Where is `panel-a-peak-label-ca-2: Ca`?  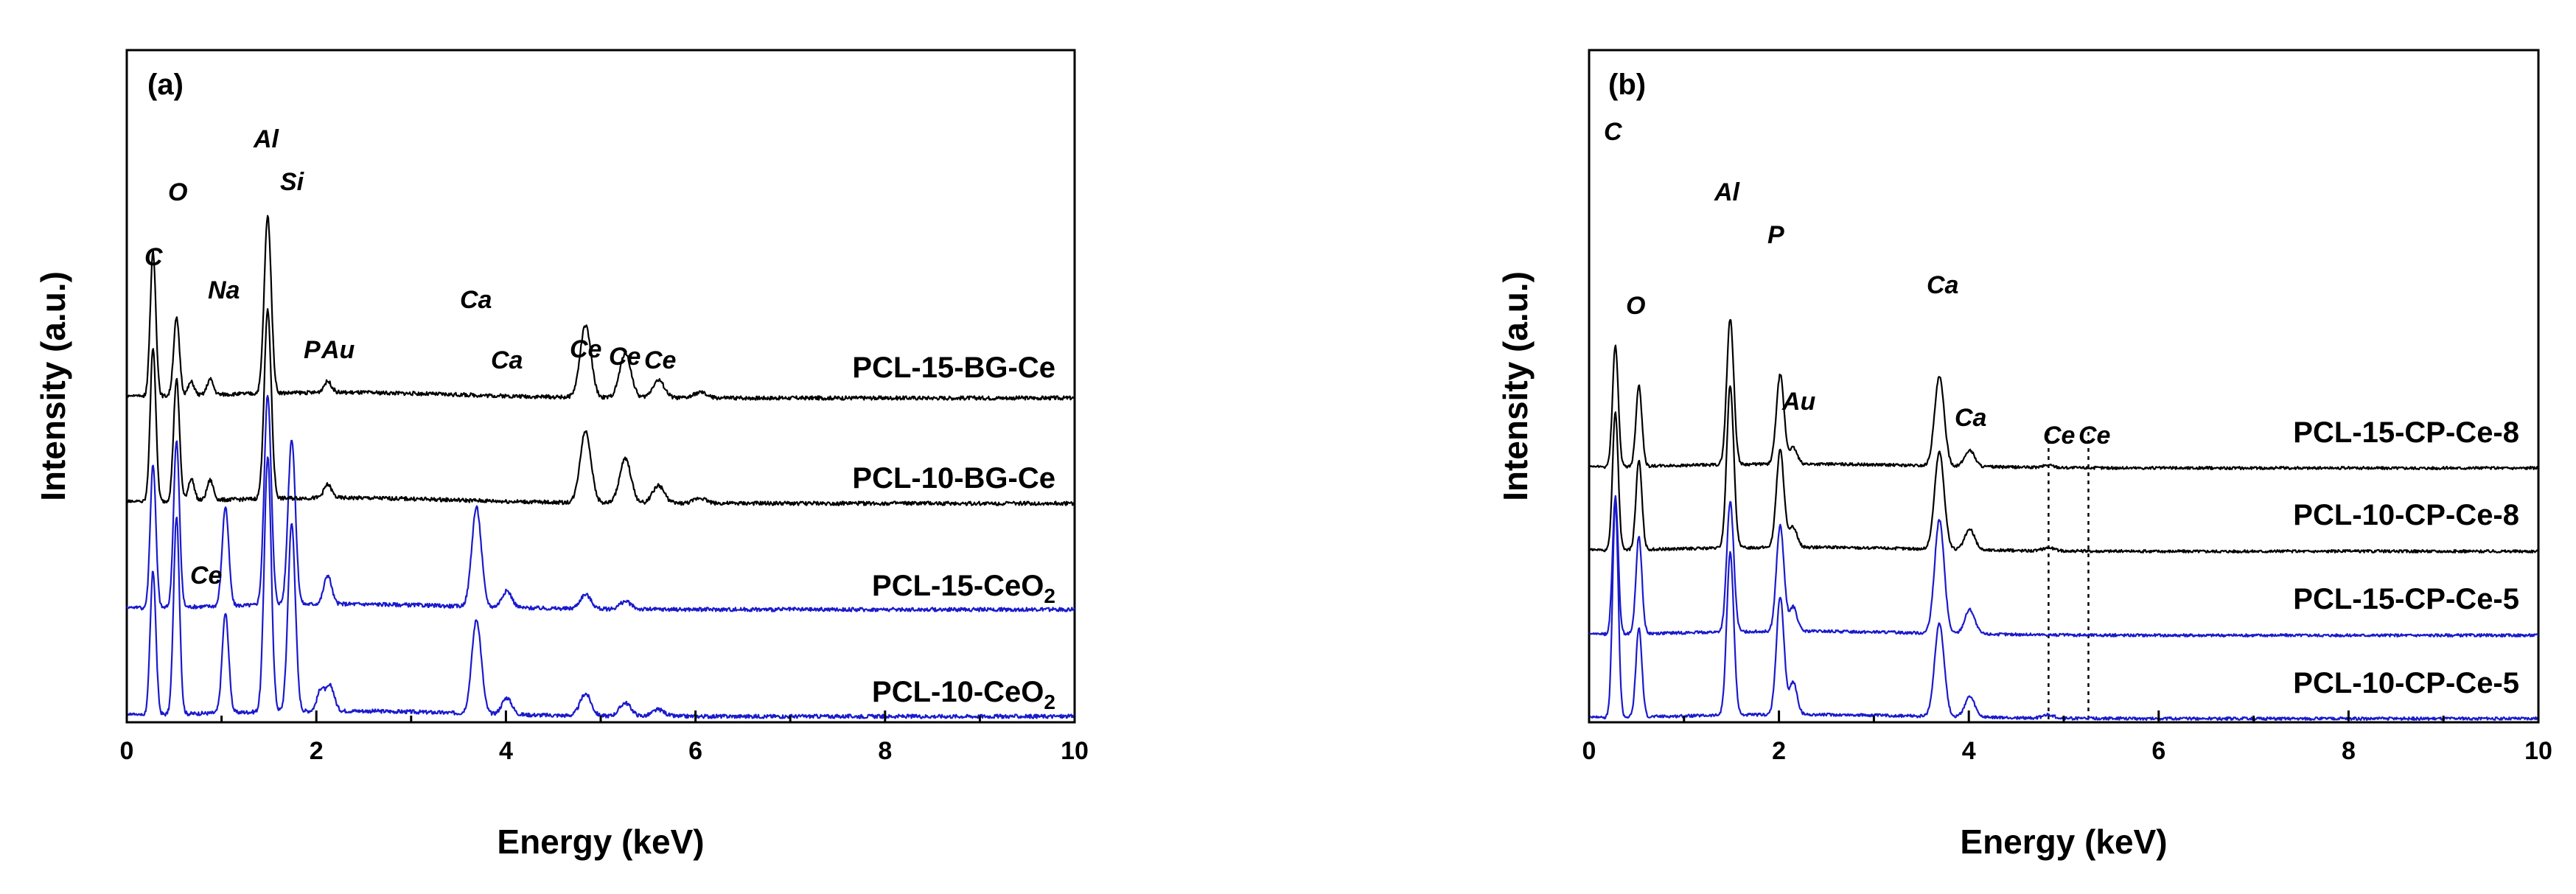 panel-a-peak-label-ca-2: Ca is located at coordinates (507, 360).